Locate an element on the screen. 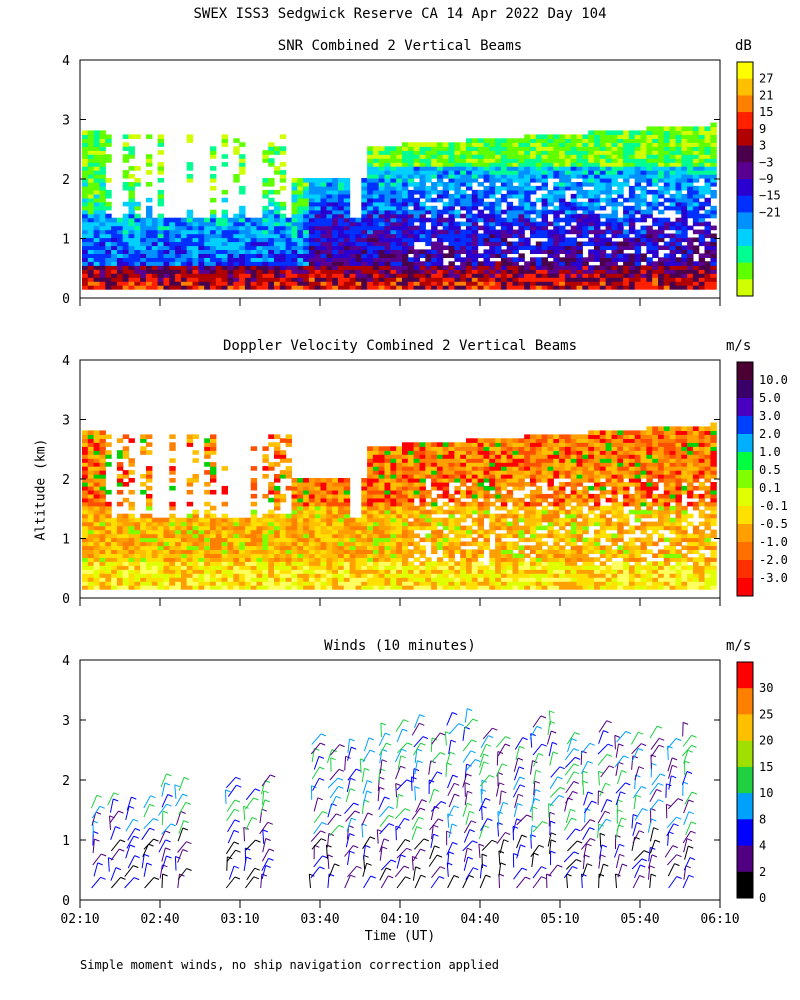  colorbar-tick-label: 8 is located at coordinates (762, 819).